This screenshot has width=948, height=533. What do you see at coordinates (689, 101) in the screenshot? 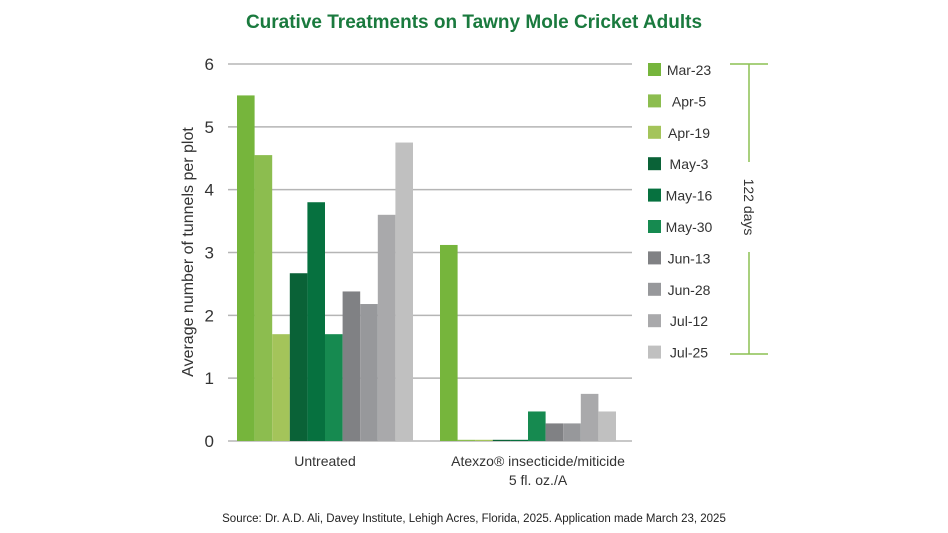
I see `legend-label: Apr-5` at bounding box center [689, 101].